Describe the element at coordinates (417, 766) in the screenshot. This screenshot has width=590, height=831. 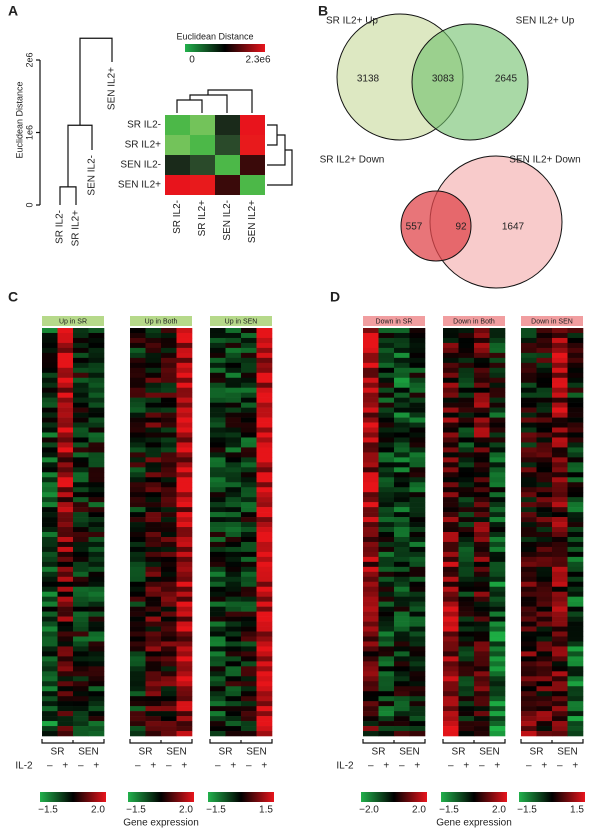
I see `il2-sign: +` at that location.